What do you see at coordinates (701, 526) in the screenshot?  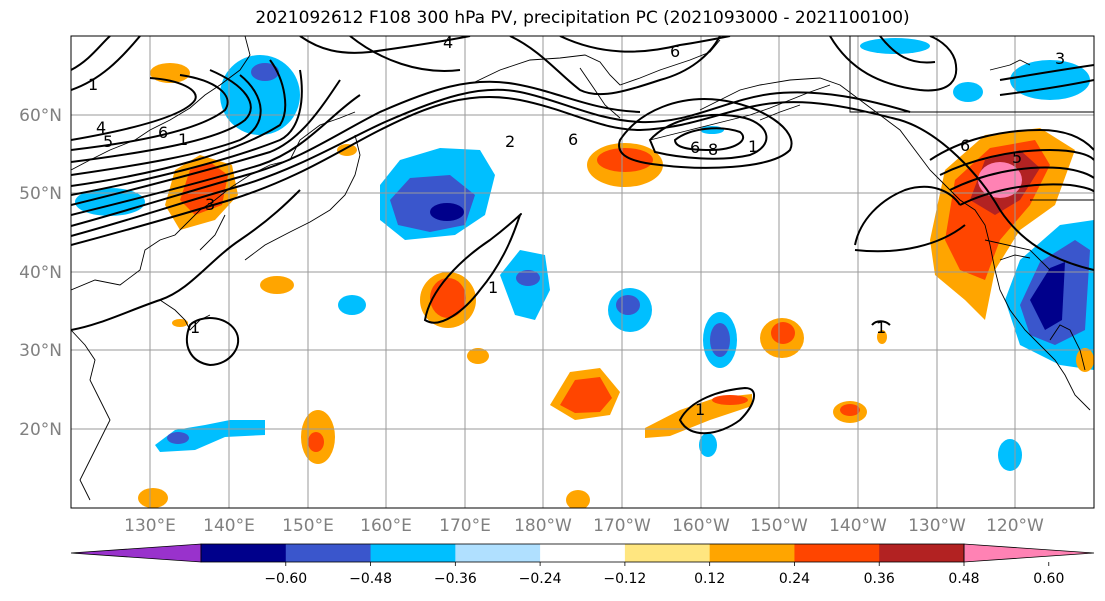 I see `lon-label: 160°W` at bounding box center [701, 526].